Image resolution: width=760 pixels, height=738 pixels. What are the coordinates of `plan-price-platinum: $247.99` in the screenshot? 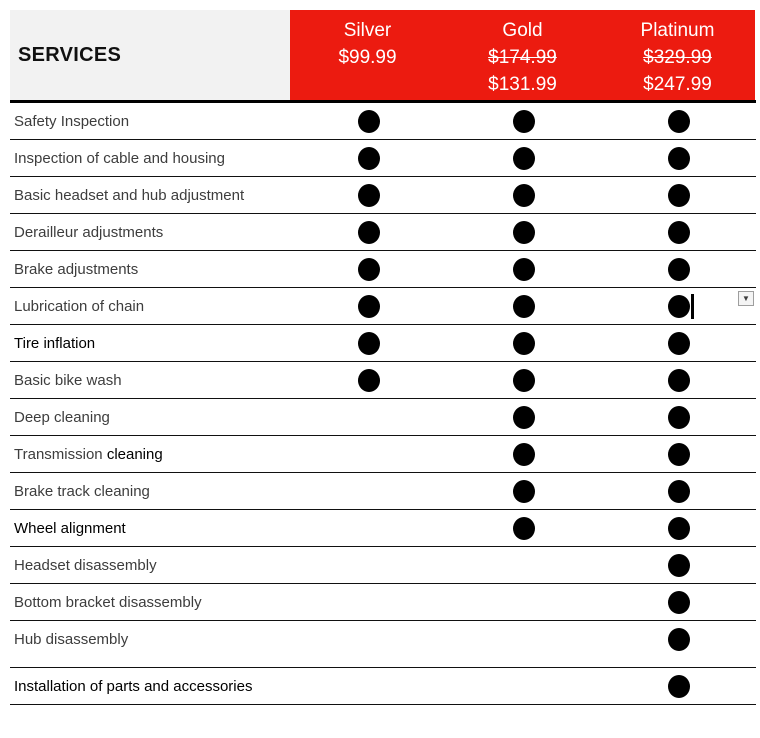 It's located at (677, 84).